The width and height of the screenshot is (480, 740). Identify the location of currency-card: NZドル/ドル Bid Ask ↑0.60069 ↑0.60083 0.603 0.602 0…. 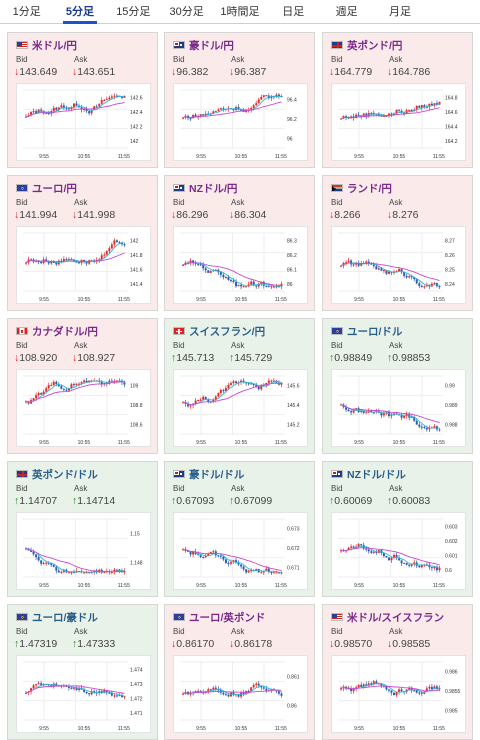
(397, 529).